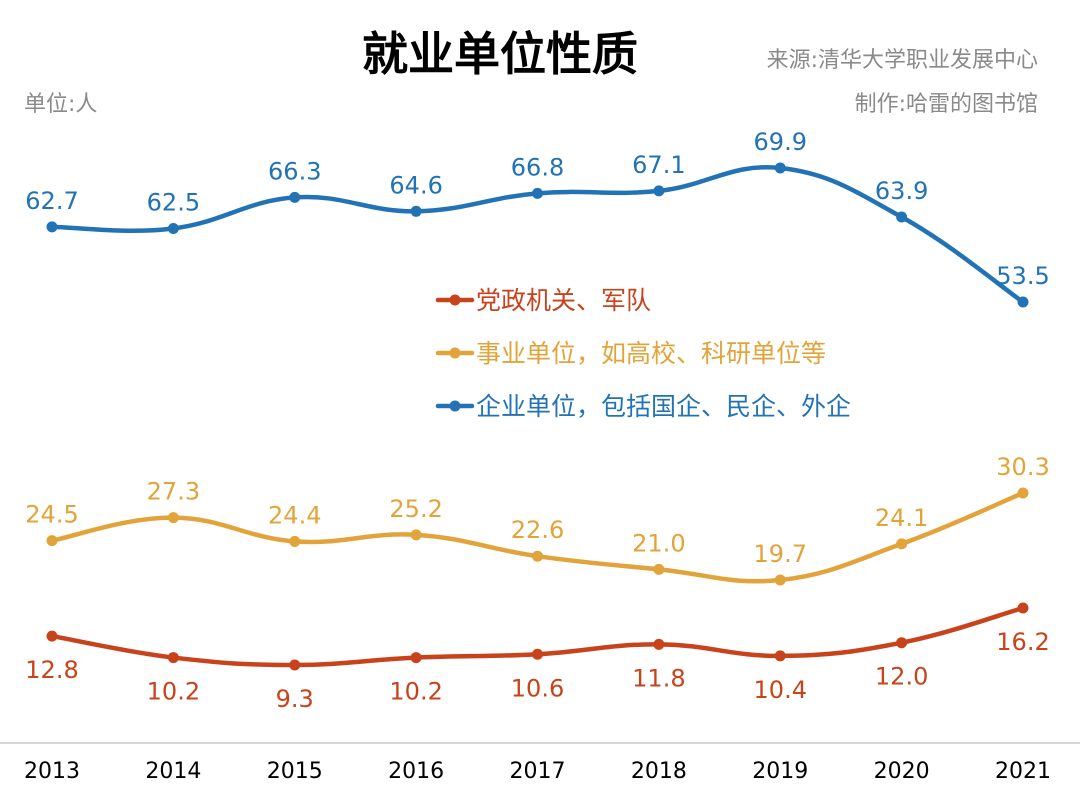 This screenshot has height=788, width=1080. I want to click on data-label: 66.3, so click(294, 171).